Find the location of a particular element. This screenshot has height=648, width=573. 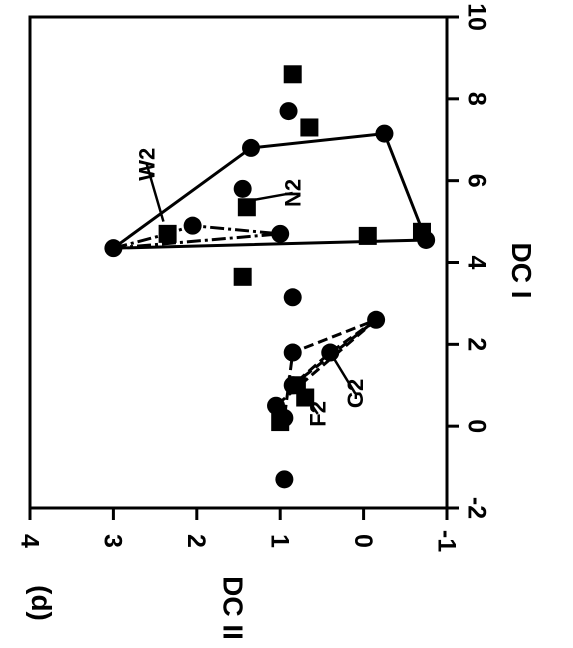

panel-label: (d) is located at coordinates (41, 603).